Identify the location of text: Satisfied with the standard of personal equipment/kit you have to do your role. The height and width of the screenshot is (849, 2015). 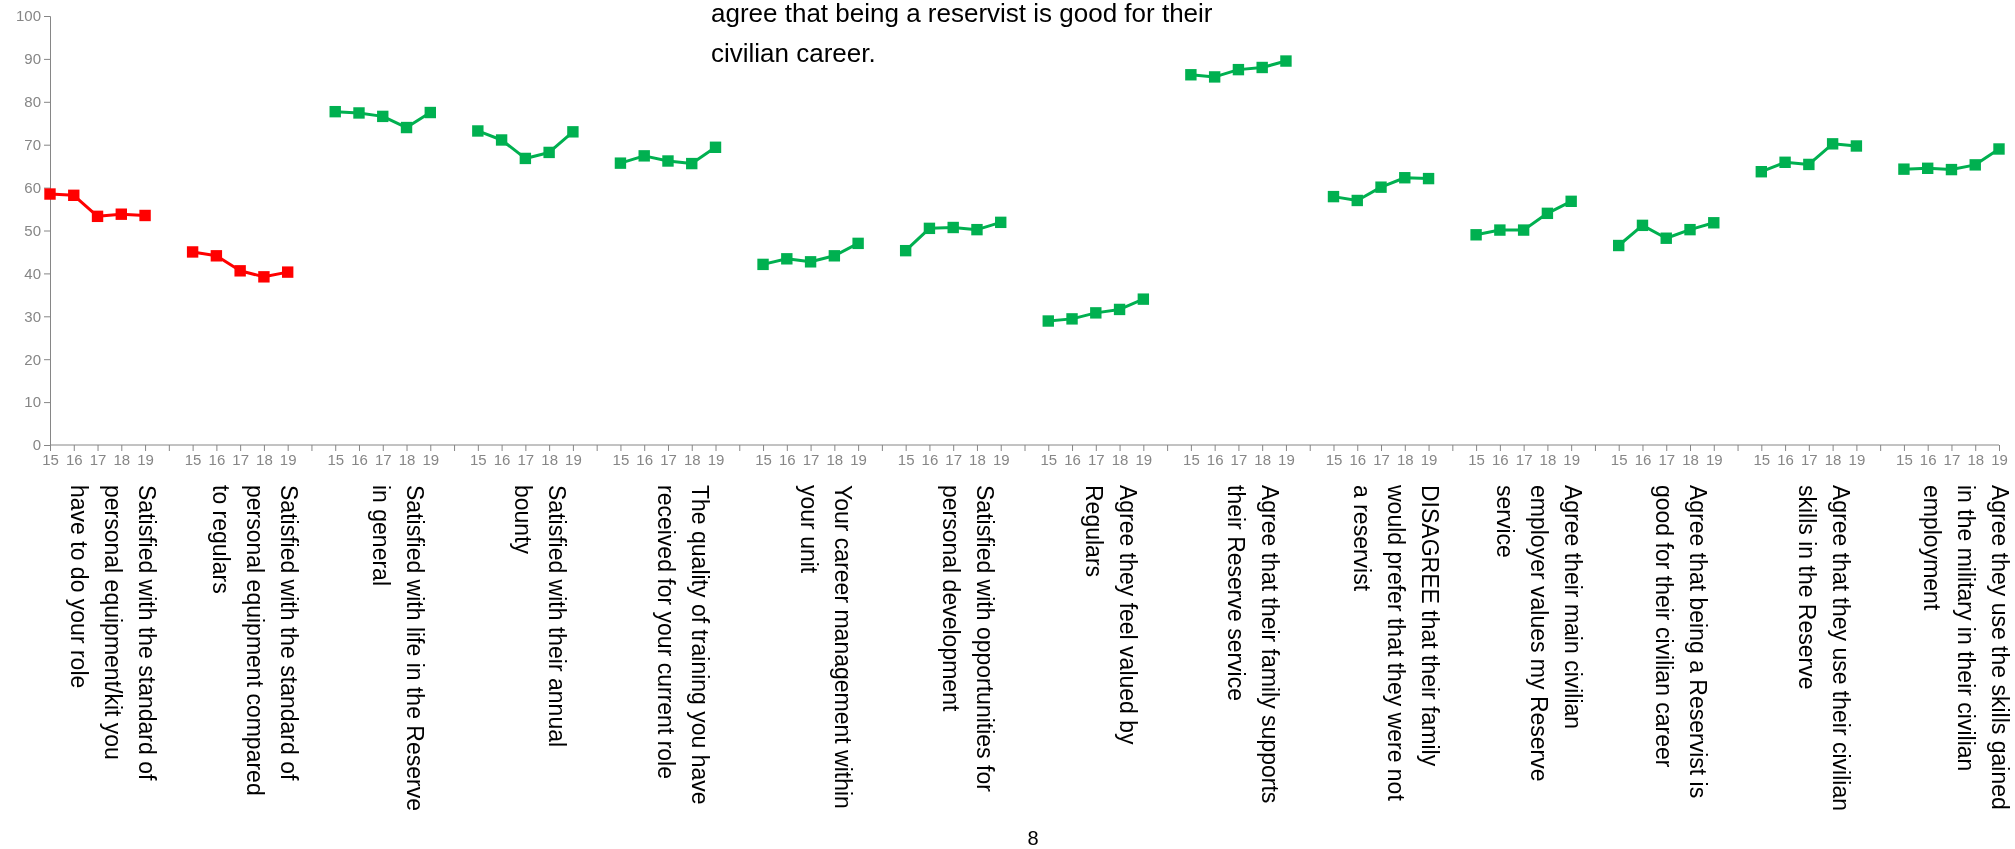
(112, 633).